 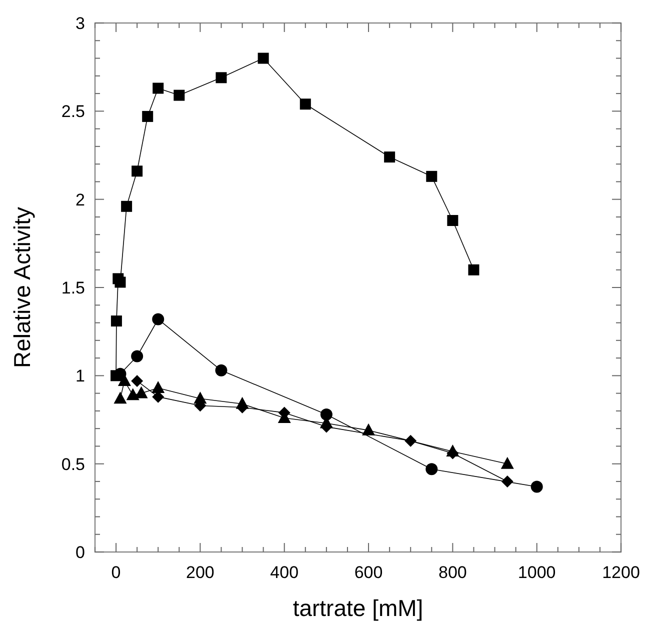 I want to click on y-tick-label: 0, so click(x=80, y=552).